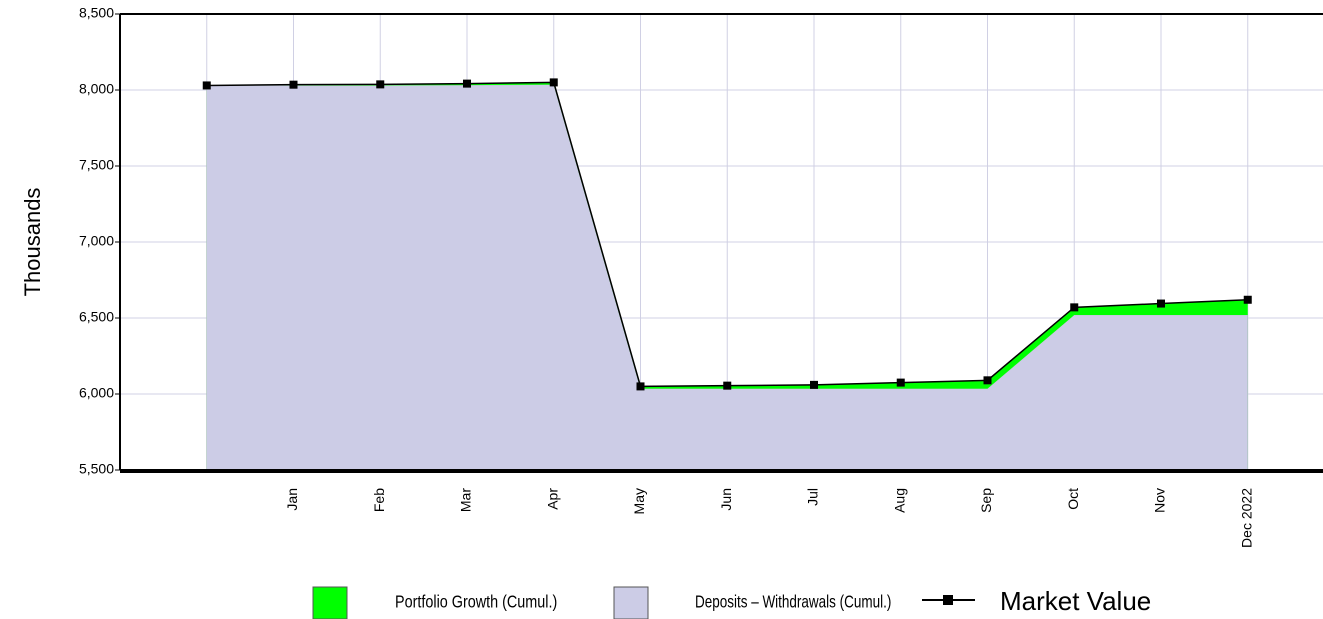 This screenshot has height=619, width=1323. Describe the element at coordinates (899, 500) in the screenshot. I see `x-tick-label: Aug` at that location.